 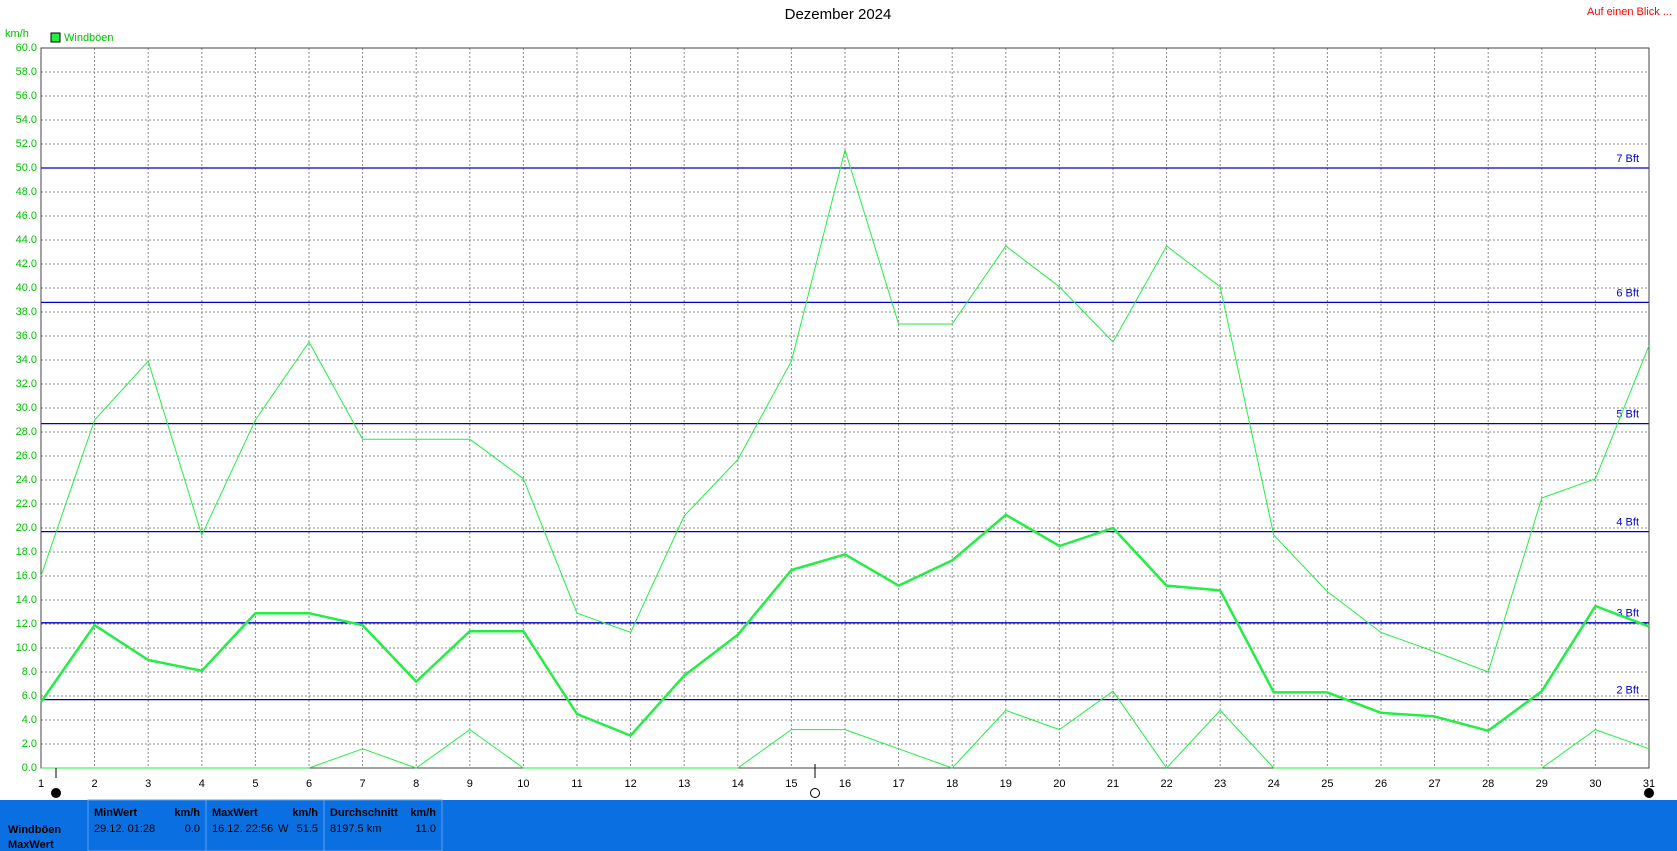 What do you see at coordinates (1113, 784) in the screenshot?
I see `x-tick-label: 21` at bounding box center [1113, 784].